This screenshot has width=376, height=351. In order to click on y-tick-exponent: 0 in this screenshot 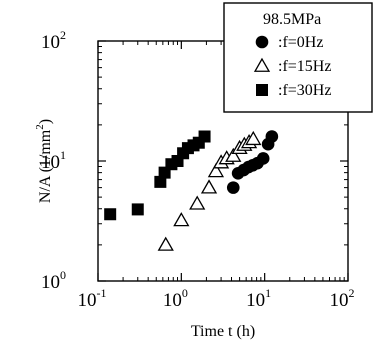, I will do `click(63, 275)`.